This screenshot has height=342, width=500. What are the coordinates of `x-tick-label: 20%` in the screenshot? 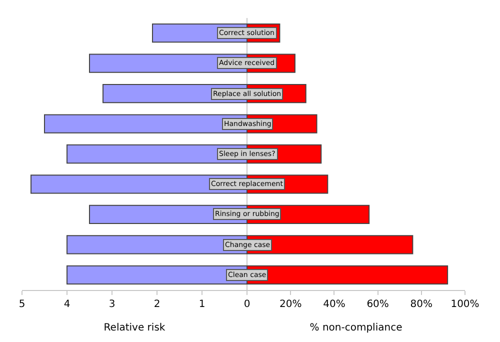 It's located at (290, 304).